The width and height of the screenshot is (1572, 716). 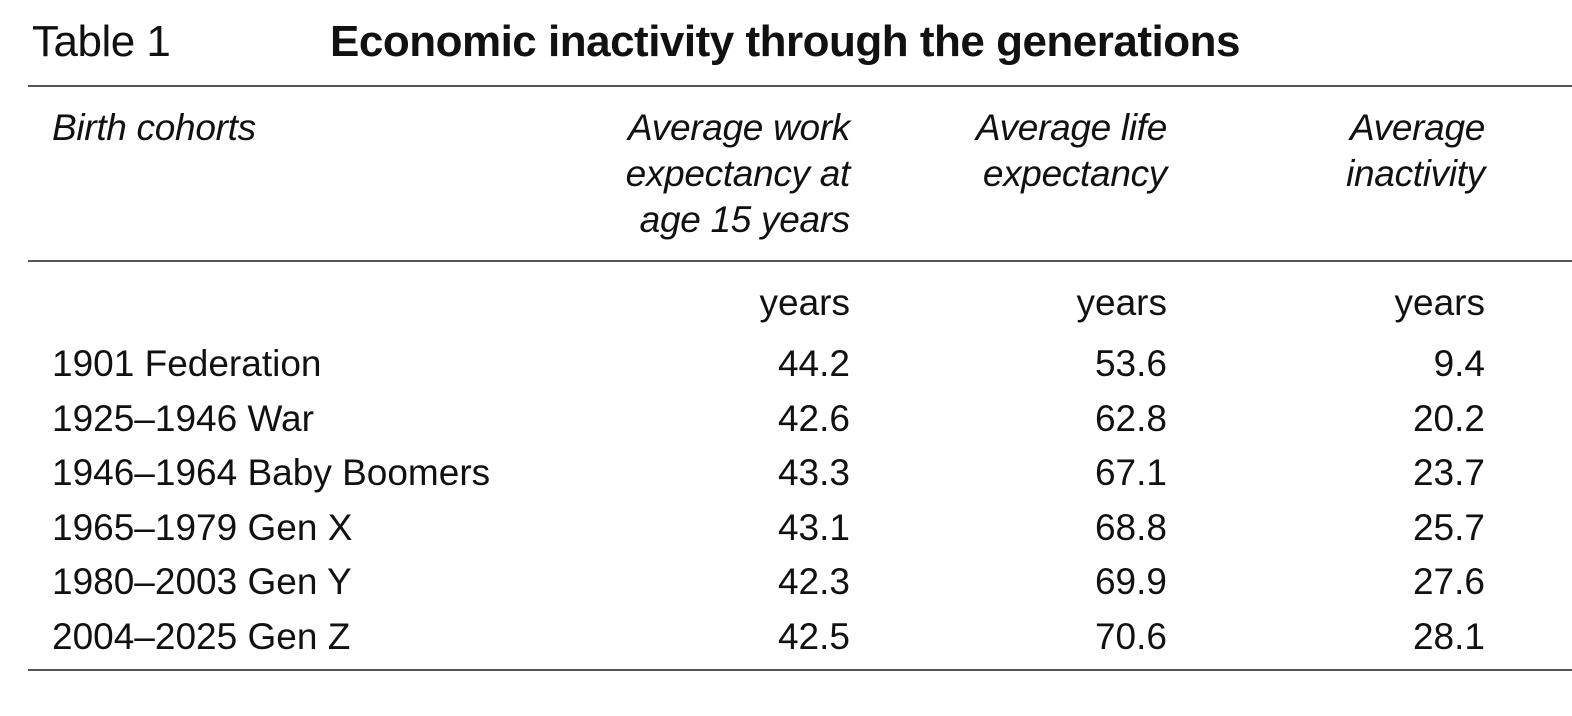 I want to click on unit-life: years, so click(x=1121, y=302).